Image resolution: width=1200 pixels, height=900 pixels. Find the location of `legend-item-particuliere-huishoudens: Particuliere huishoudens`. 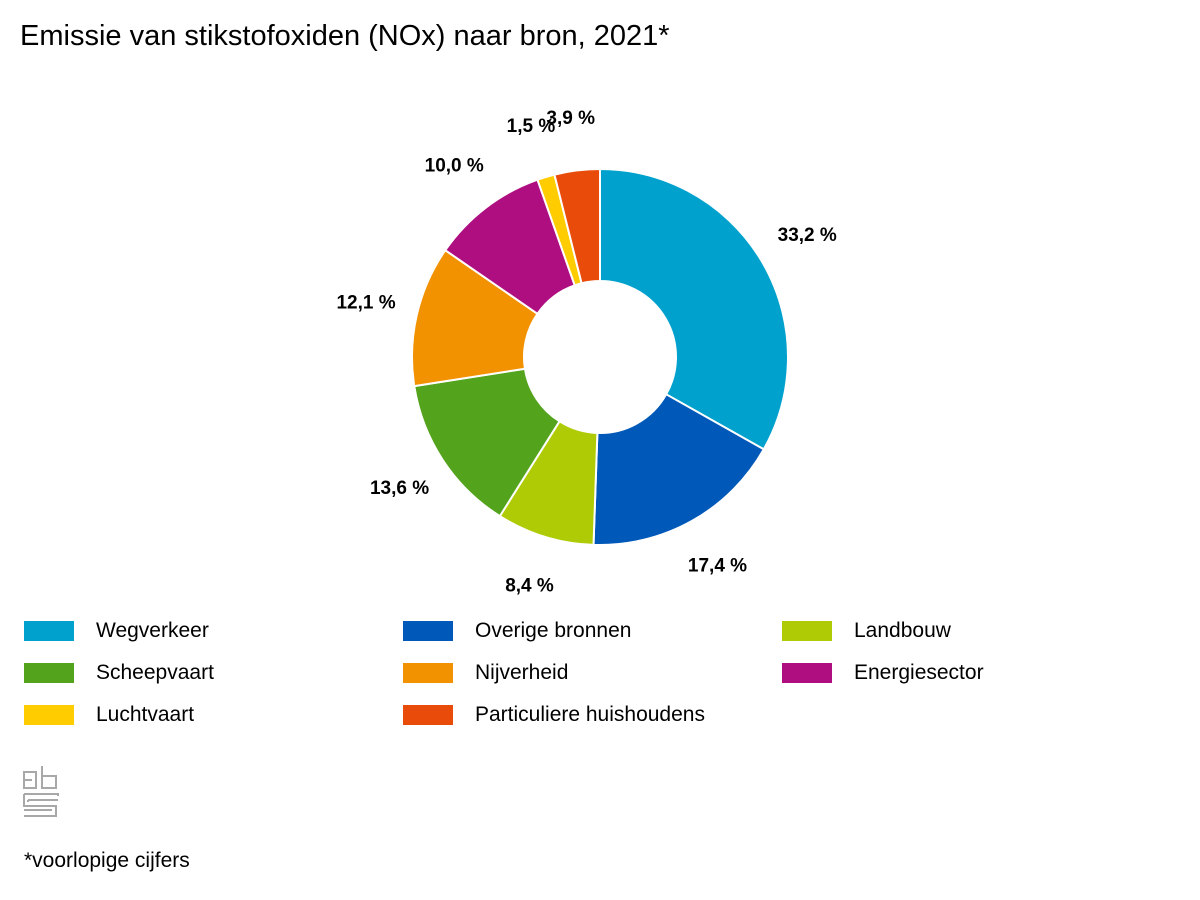

legend-item-particuliere-huishoudens: Particuliere huishoudens is located at coordinates (554, 715).